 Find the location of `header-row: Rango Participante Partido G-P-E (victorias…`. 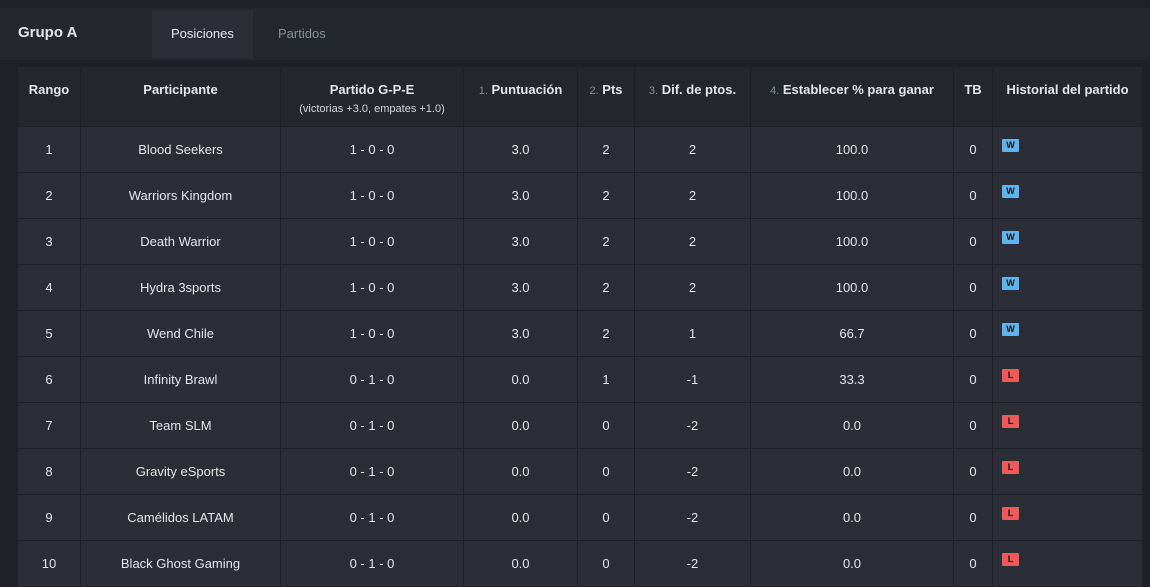

header-row: Rango Participante Partido G-P-E (victorias… is located at coordinates (580, 96).